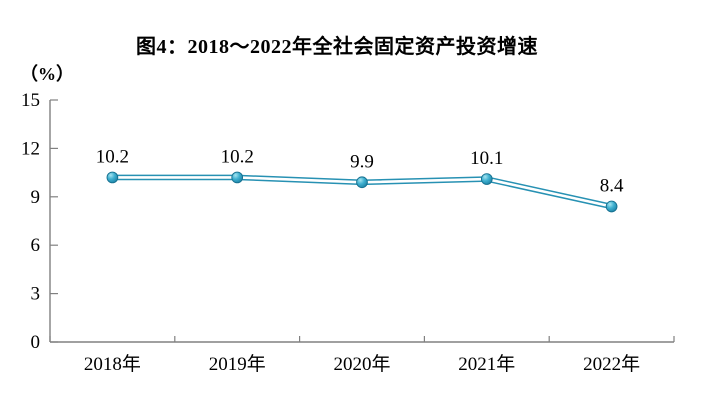  Describe the element at coordinates (362, 161) in the screenshot. I see `data-value-label: 9.9` at that location.